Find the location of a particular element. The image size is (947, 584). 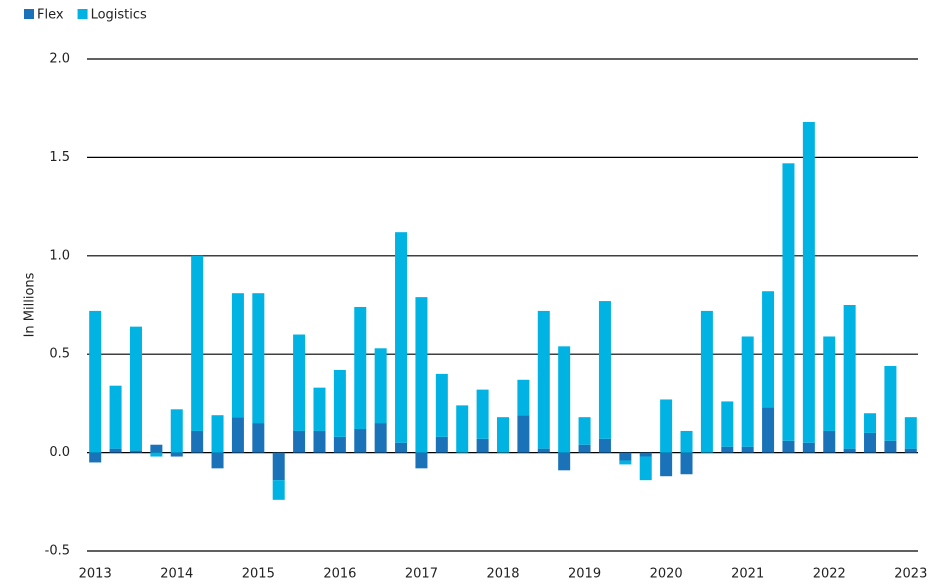

y-tick-label: 1.5 is located at coordinates (59, 157).